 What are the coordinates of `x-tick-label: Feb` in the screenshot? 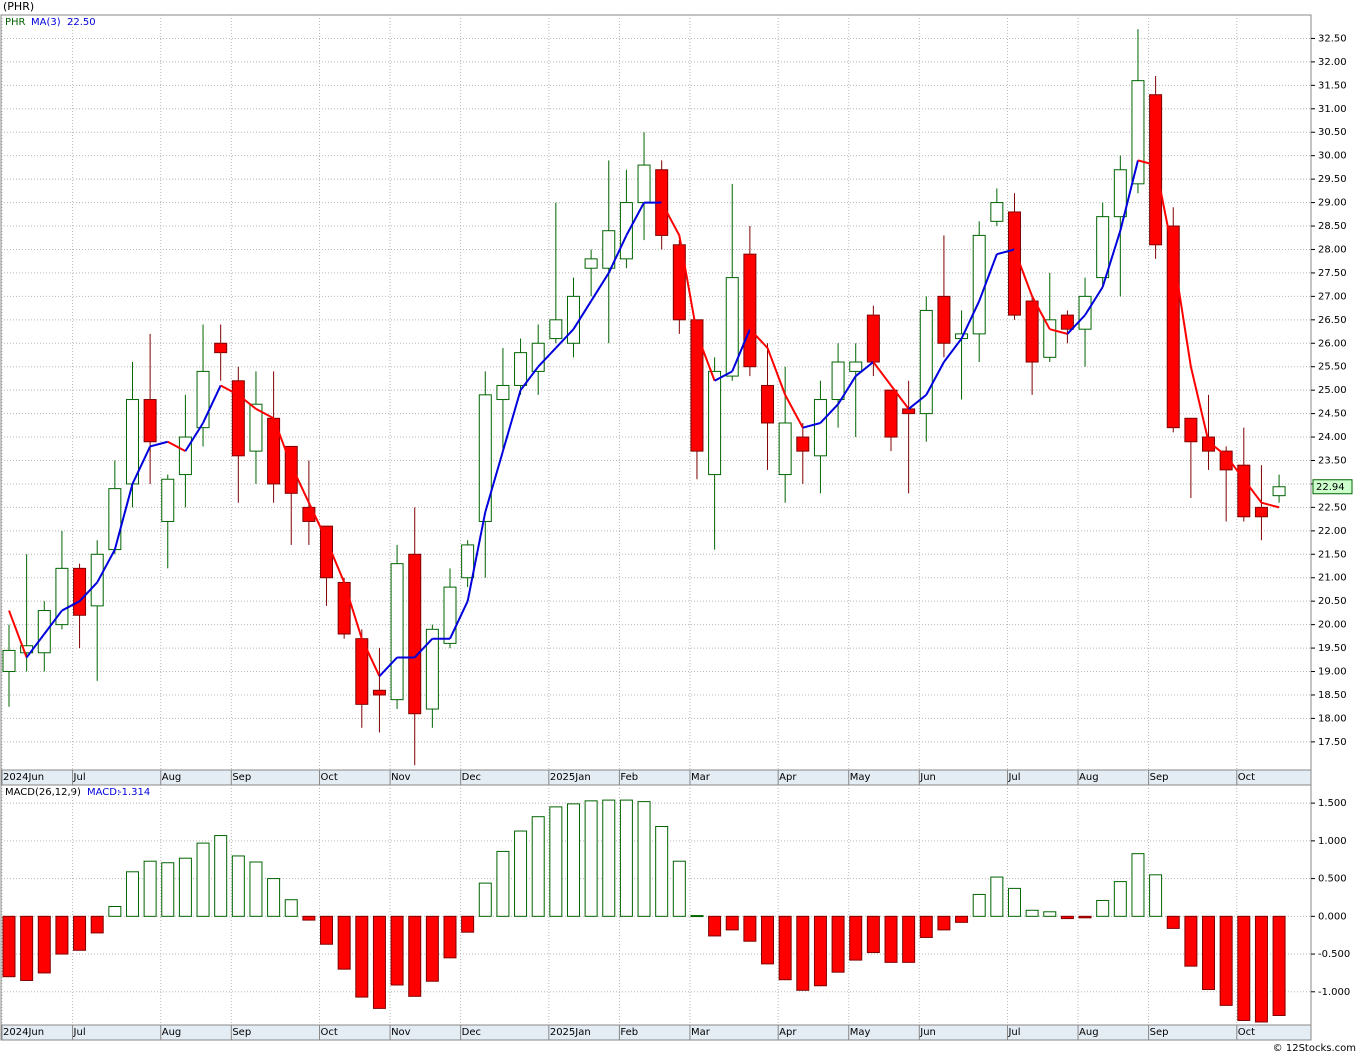 It's located at (629, 1032).